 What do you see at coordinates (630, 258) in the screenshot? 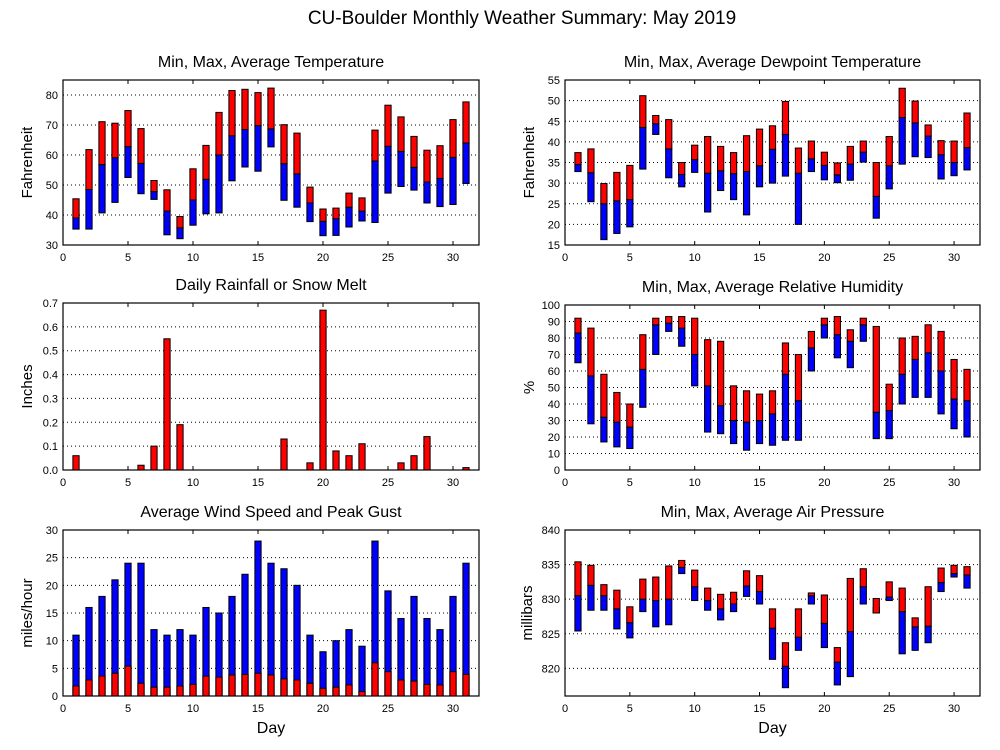
I see `dewpoint-xtick-label: 5` at bounding box center [630, 258].